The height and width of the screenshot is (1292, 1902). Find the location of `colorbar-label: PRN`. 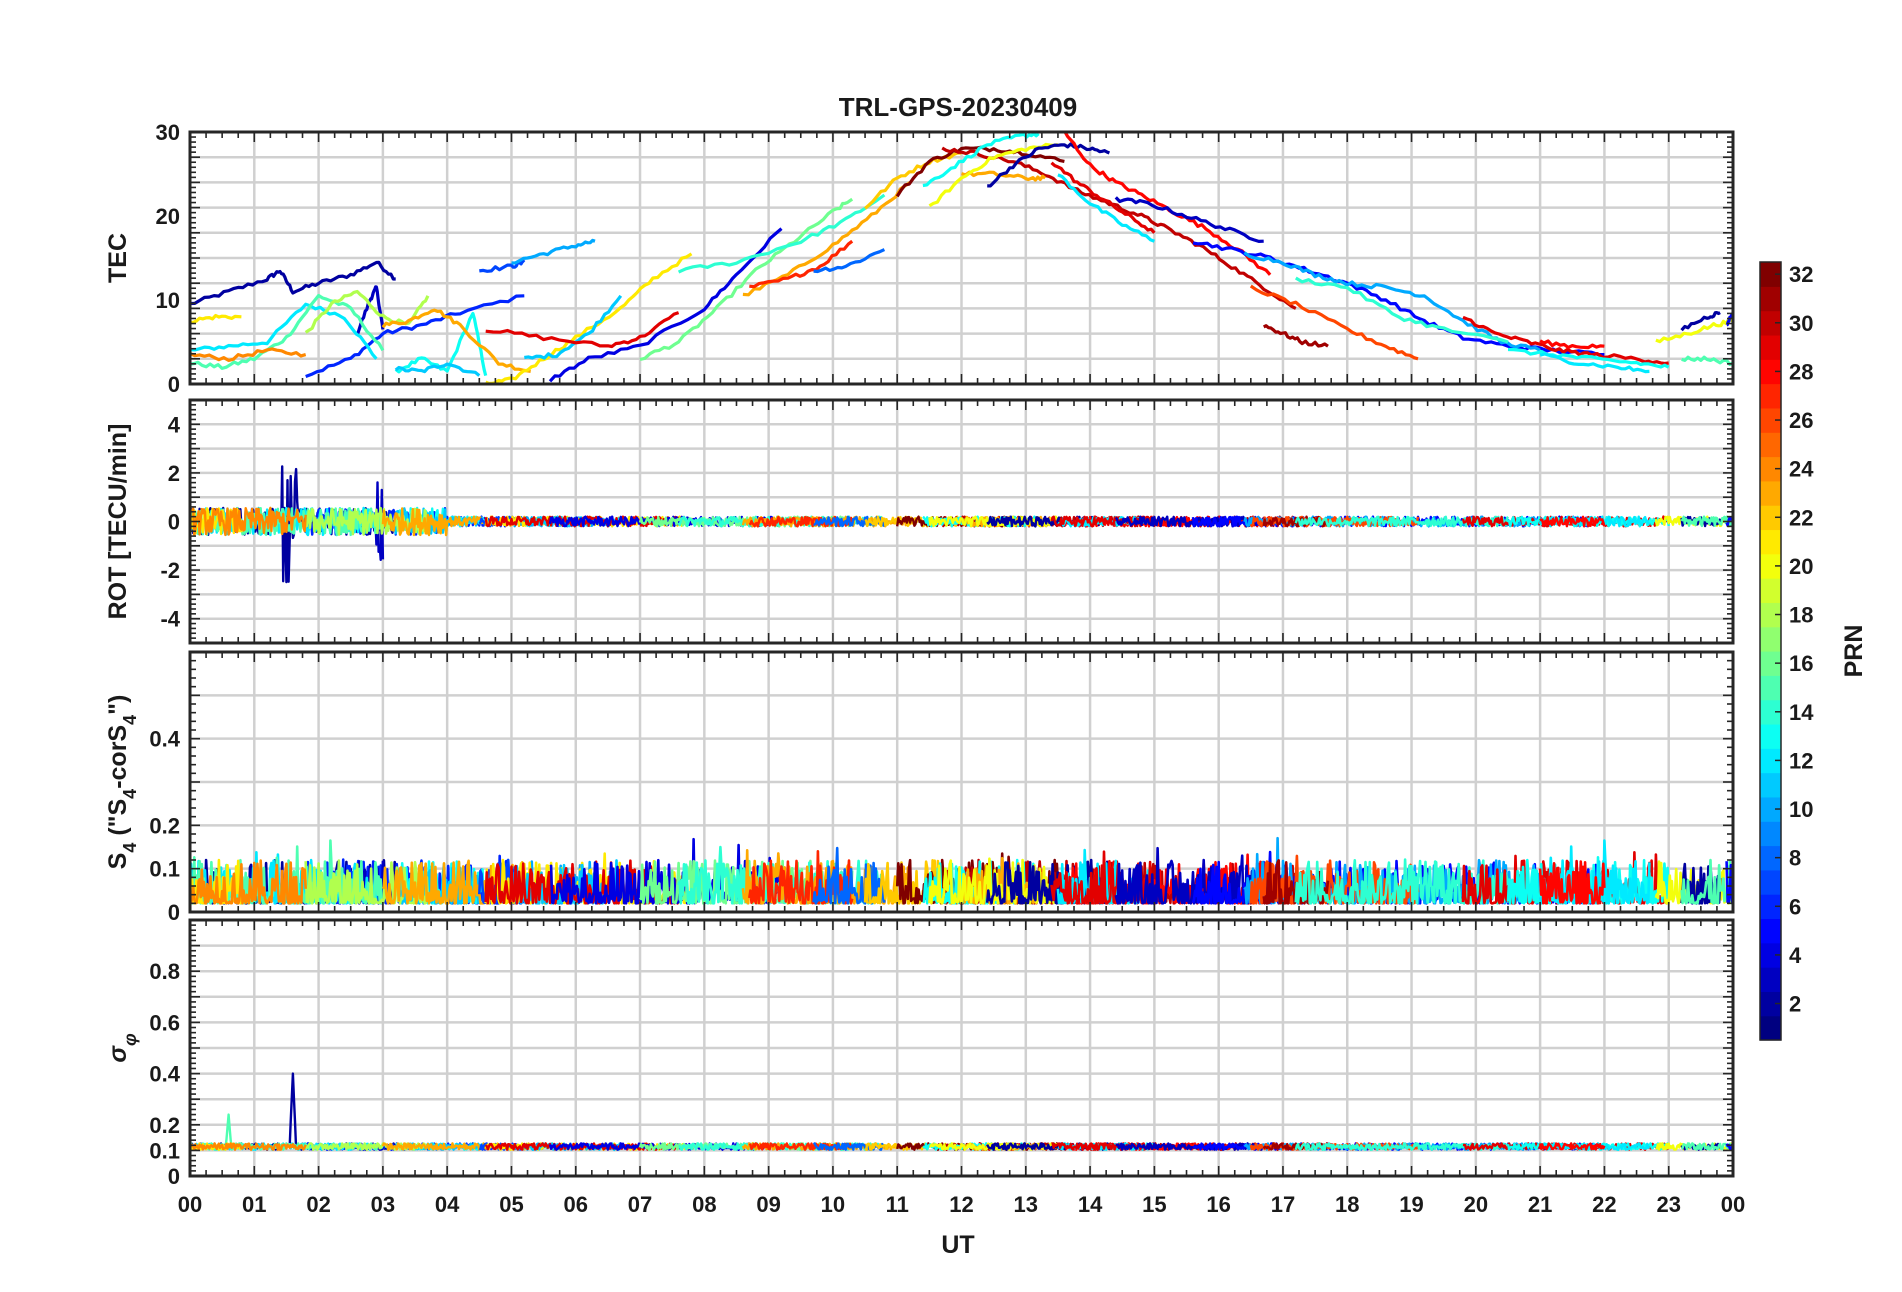

colorbar-label: PRN is located at coordinates (1854, 651).